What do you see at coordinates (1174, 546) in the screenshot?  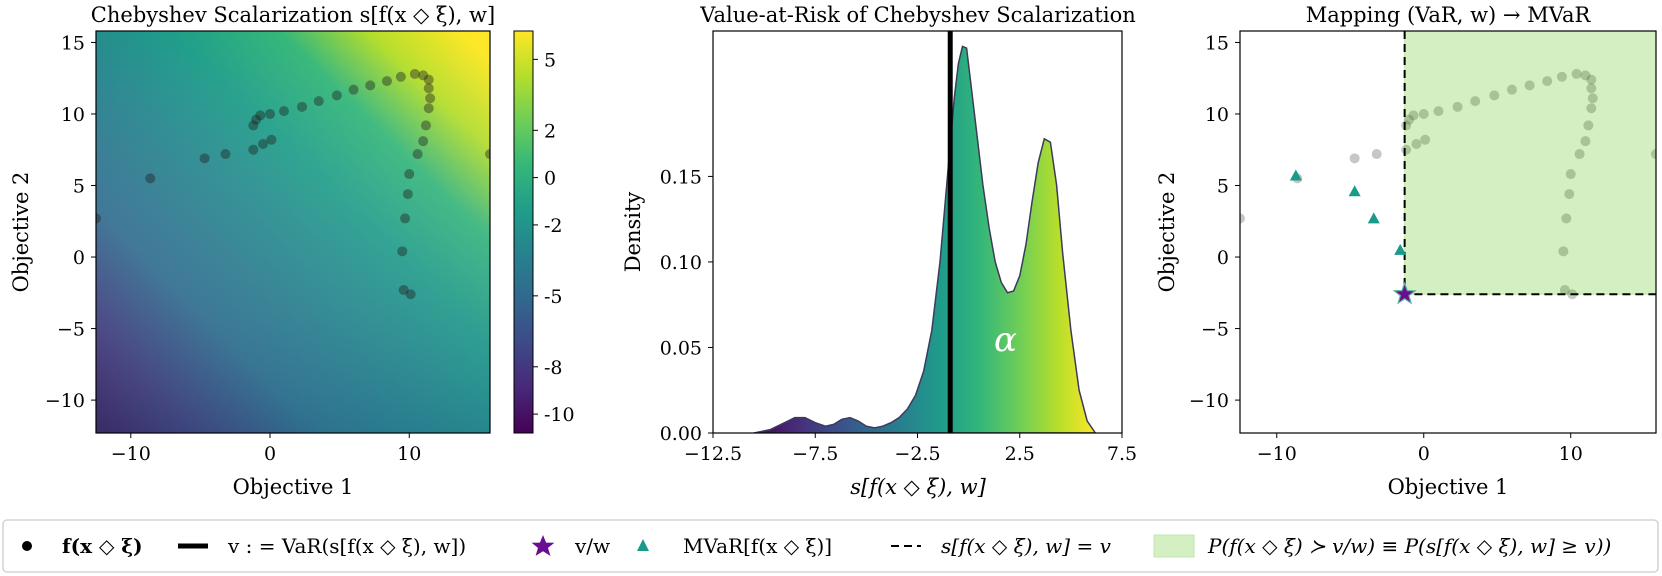 I see `legend-patch-marker` at bounding box center [1174, 546].